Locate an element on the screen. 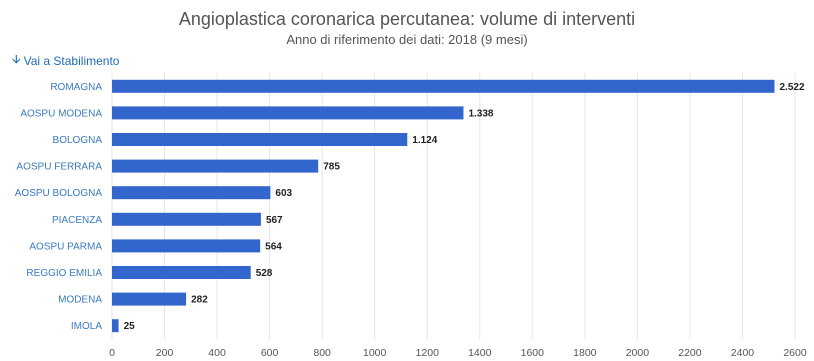 The image size is (814, 361). data-label: 1.124 is located at coordinates (424, 140).